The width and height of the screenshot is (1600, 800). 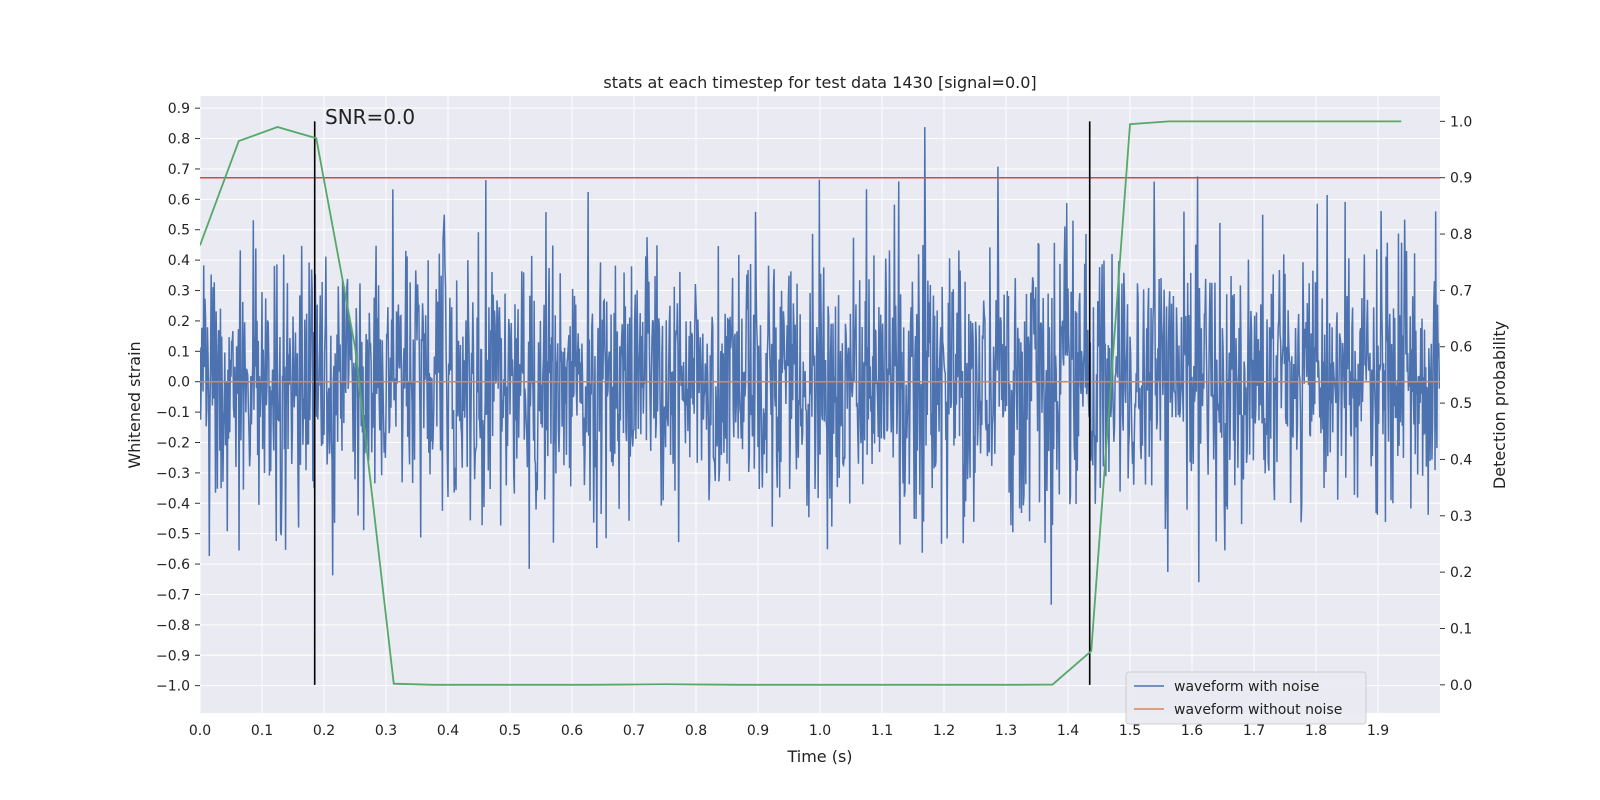 What do you see at coordinates (173, 687) in the screenshot?
I see `y-left-tick-label: −1.0` at bounding box center [173, 687].